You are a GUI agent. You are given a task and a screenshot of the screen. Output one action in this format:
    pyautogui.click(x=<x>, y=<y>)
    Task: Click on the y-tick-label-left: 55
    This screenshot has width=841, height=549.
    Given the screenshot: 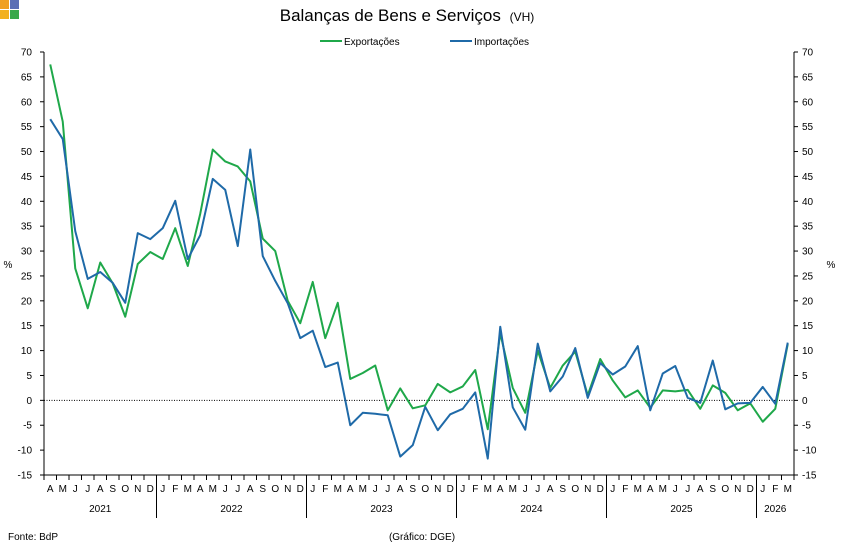 What is the action you would take?
    pyautogui.click(x=27, y=127)
    